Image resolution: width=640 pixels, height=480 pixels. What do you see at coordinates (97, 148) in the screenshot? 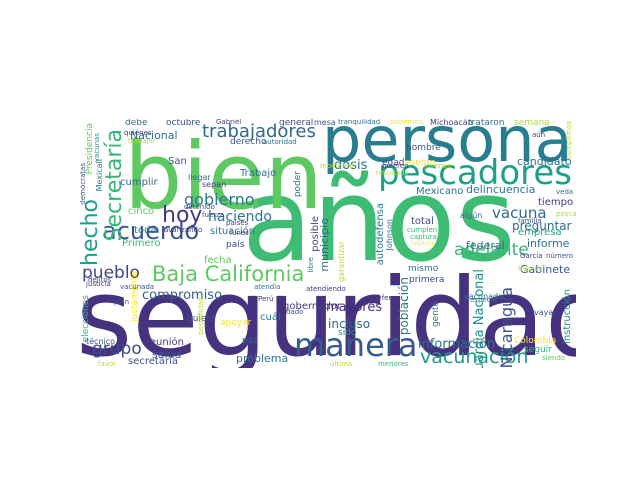
I see `word: vacunas` at bounding box center [97, 148].